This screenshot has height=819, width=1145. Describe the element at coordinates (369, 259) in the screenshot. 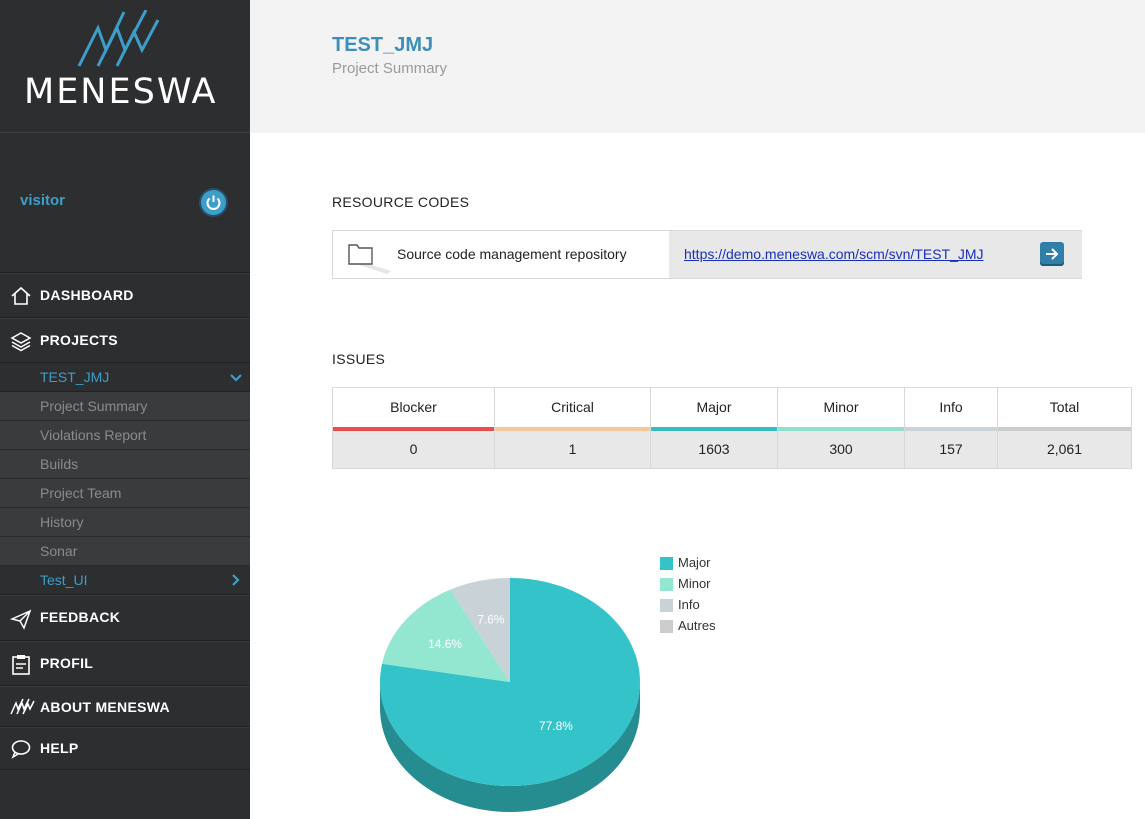

I see `folder-icon` at that location.